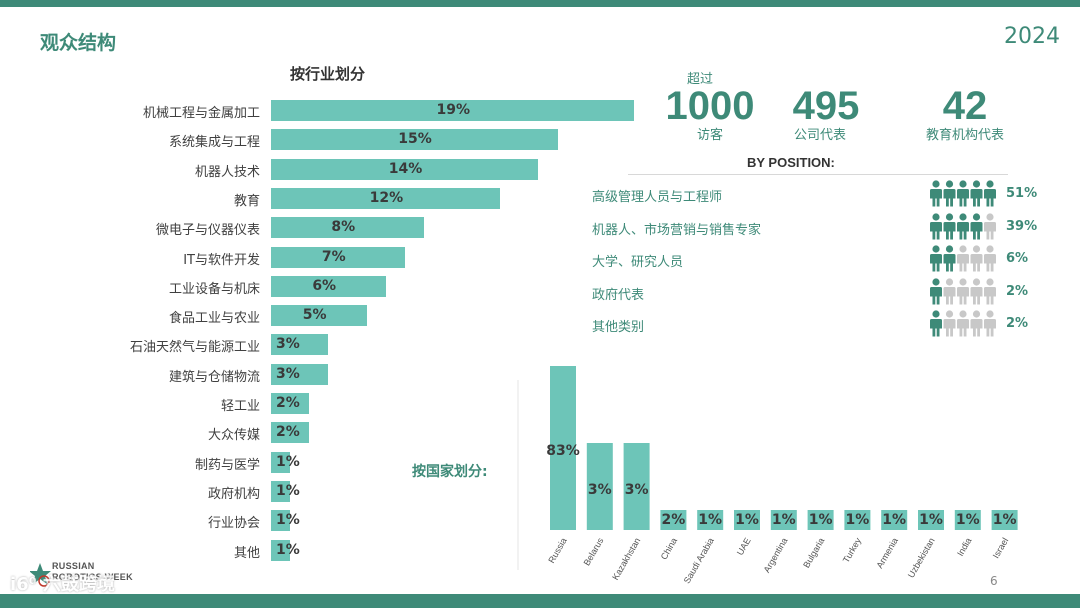  What do you see at coordinates (328, 74) in the screenshot?
I see `industry-chart-title: 按行业划分` at bounding box center [328, 74].